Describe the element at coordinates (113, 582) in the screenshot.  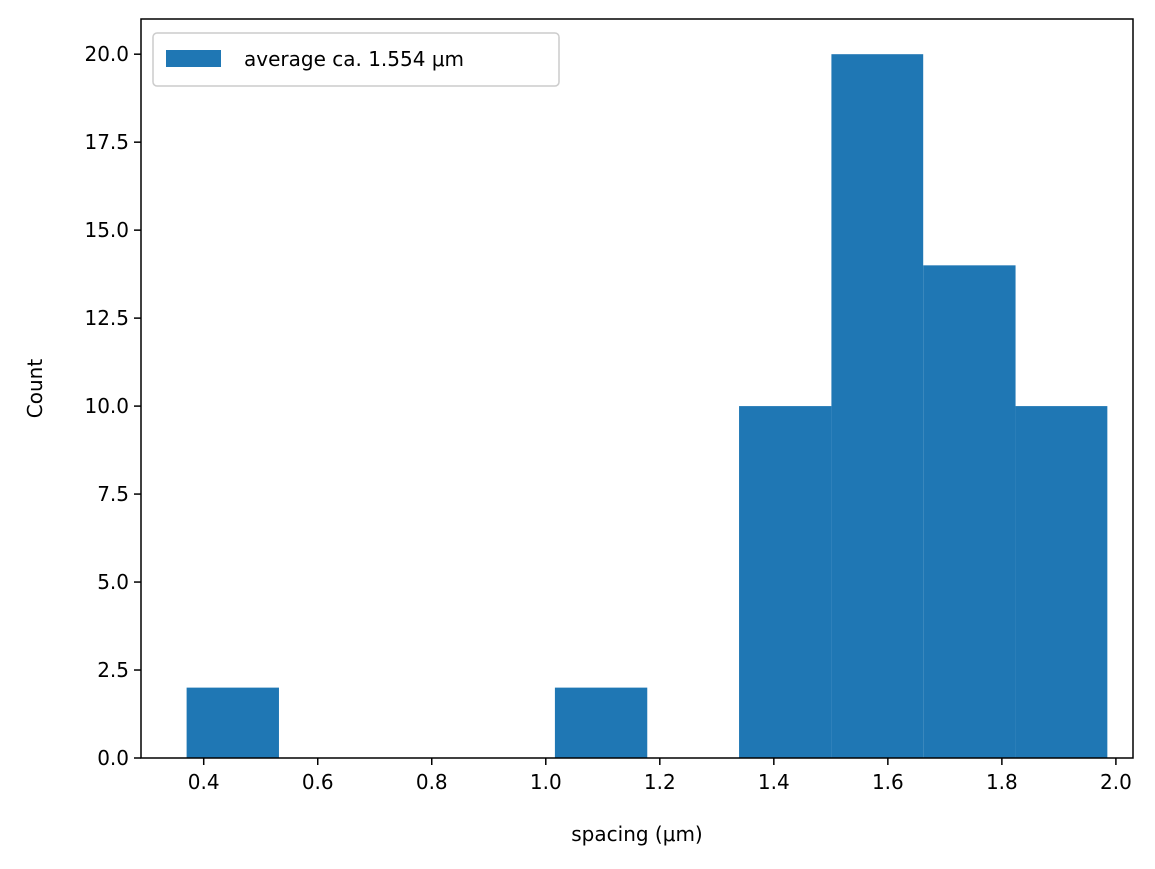
I see `y-tick-label: 5.0` at that location.